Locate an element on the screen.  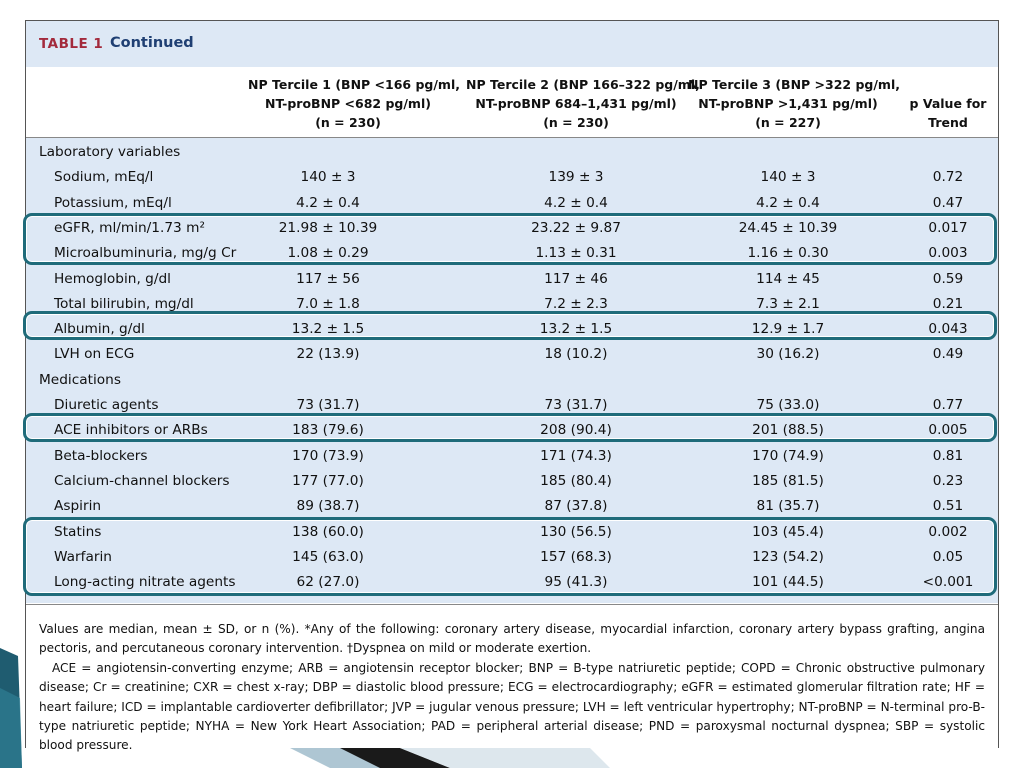
row-label: Warfarin is located at coordinates (83, 556).